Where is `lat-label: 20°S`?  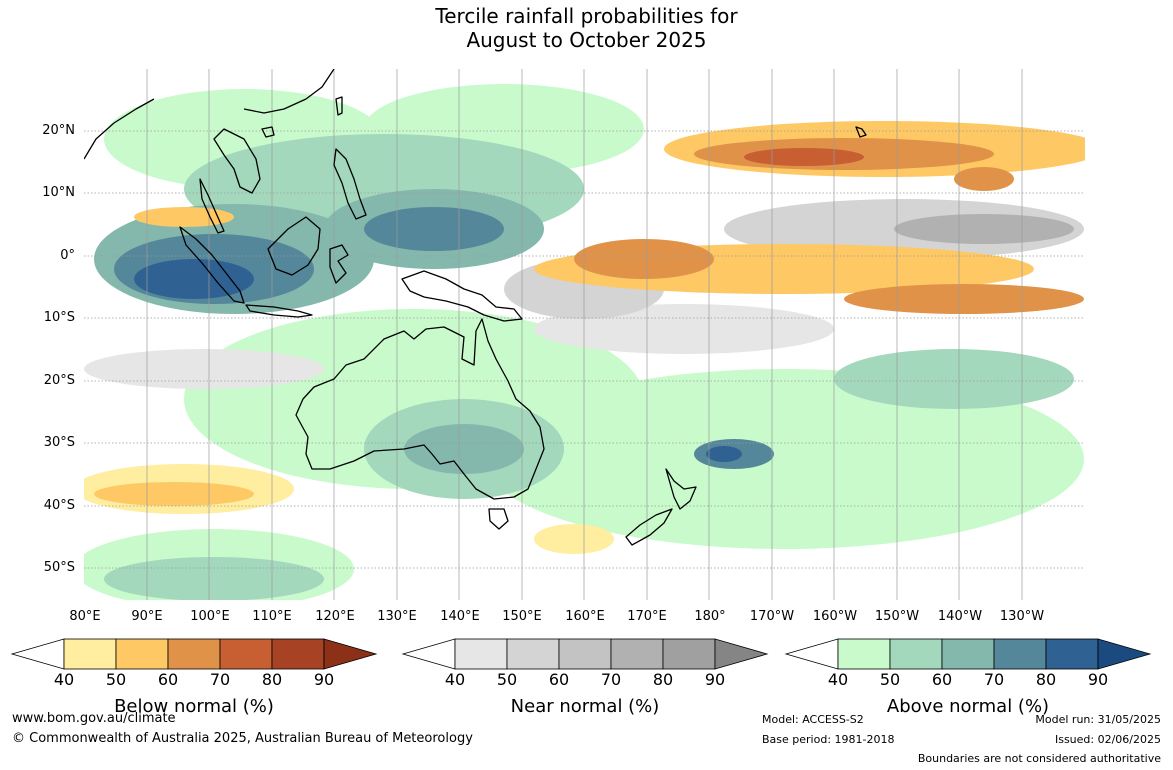 lat-label: 20°S is located at coordinates (59, 380).